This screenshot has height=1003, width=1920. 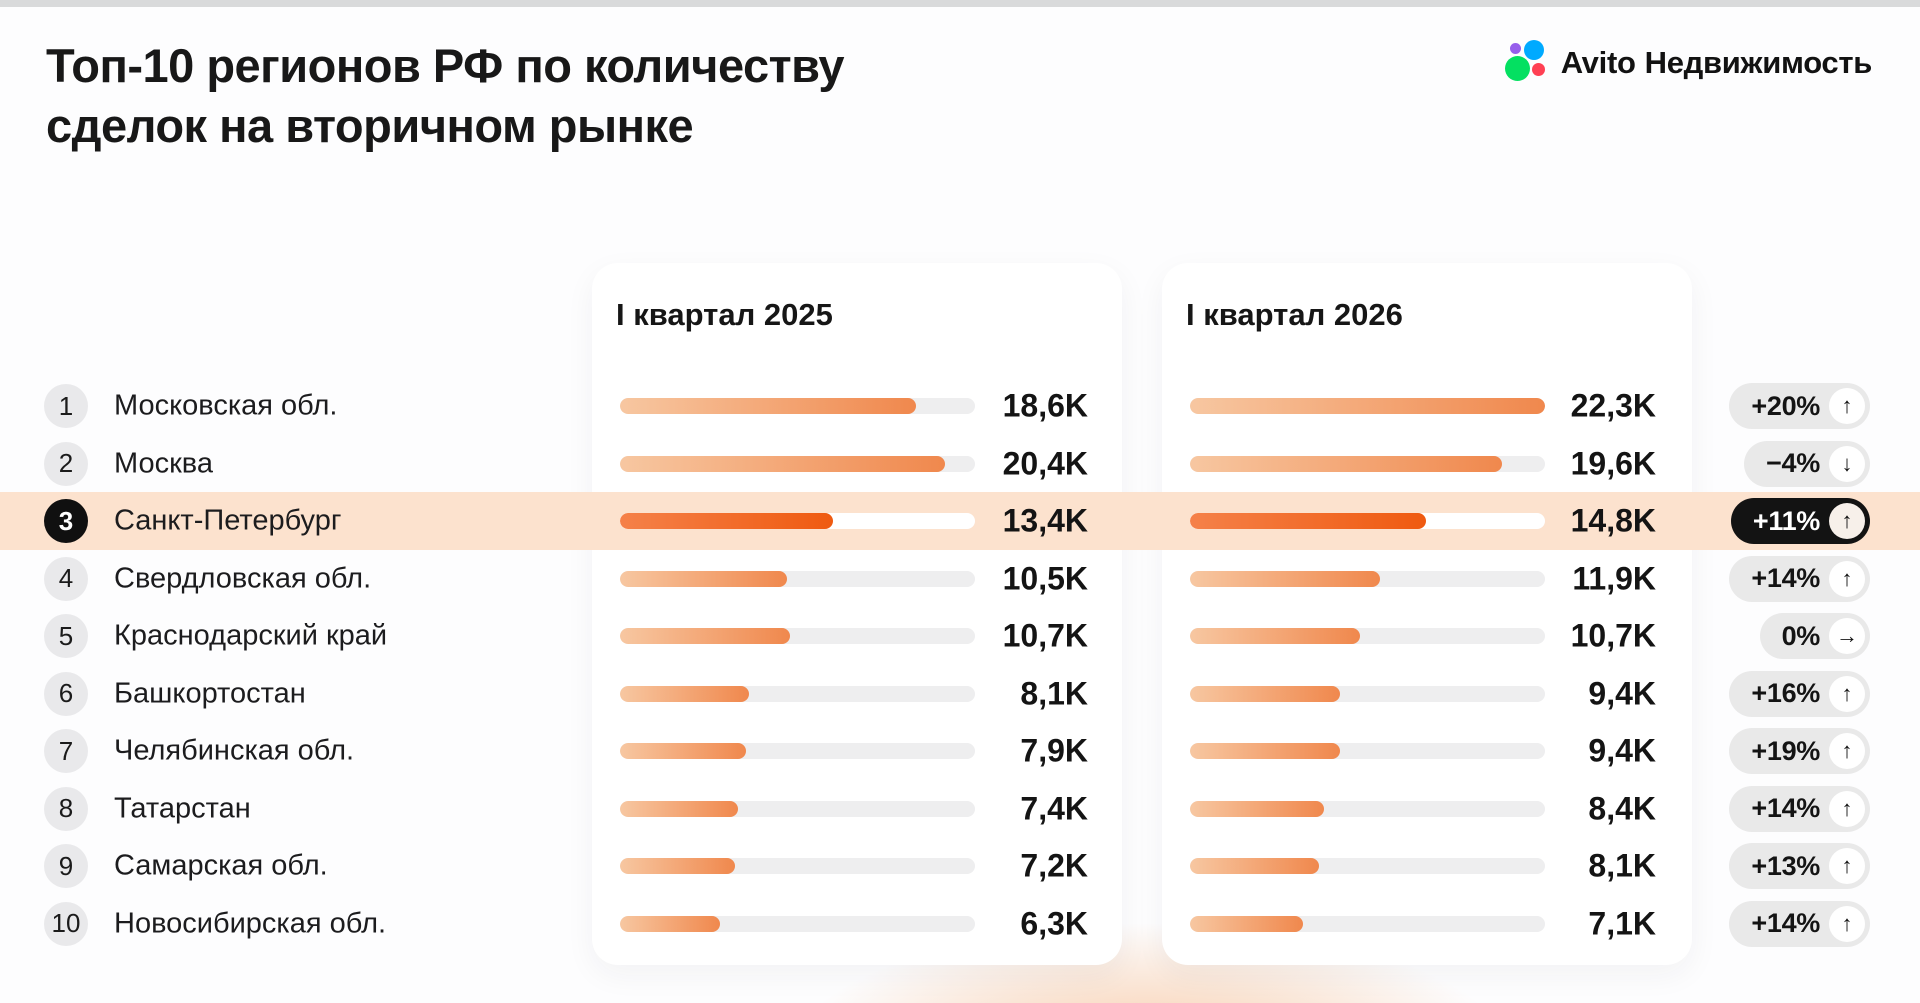 I want to click on avito-product: Недвижимость, so click(x=1758, y=62).